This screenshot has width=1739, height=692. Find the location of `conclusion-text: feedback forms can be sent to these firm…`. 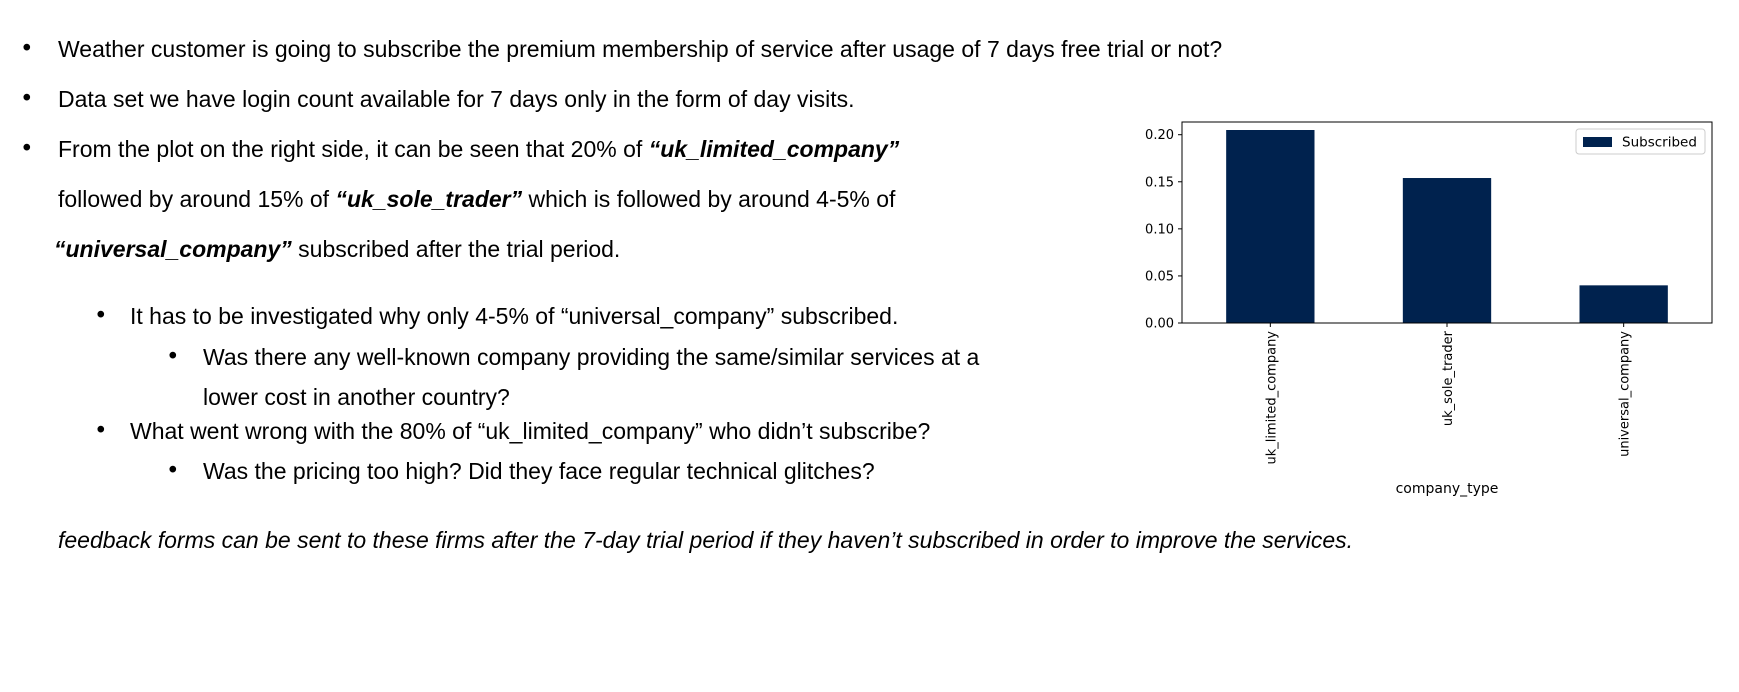

conclusion-text: feedback forms can be sent to these firm… is located at coordinates (706, 540).